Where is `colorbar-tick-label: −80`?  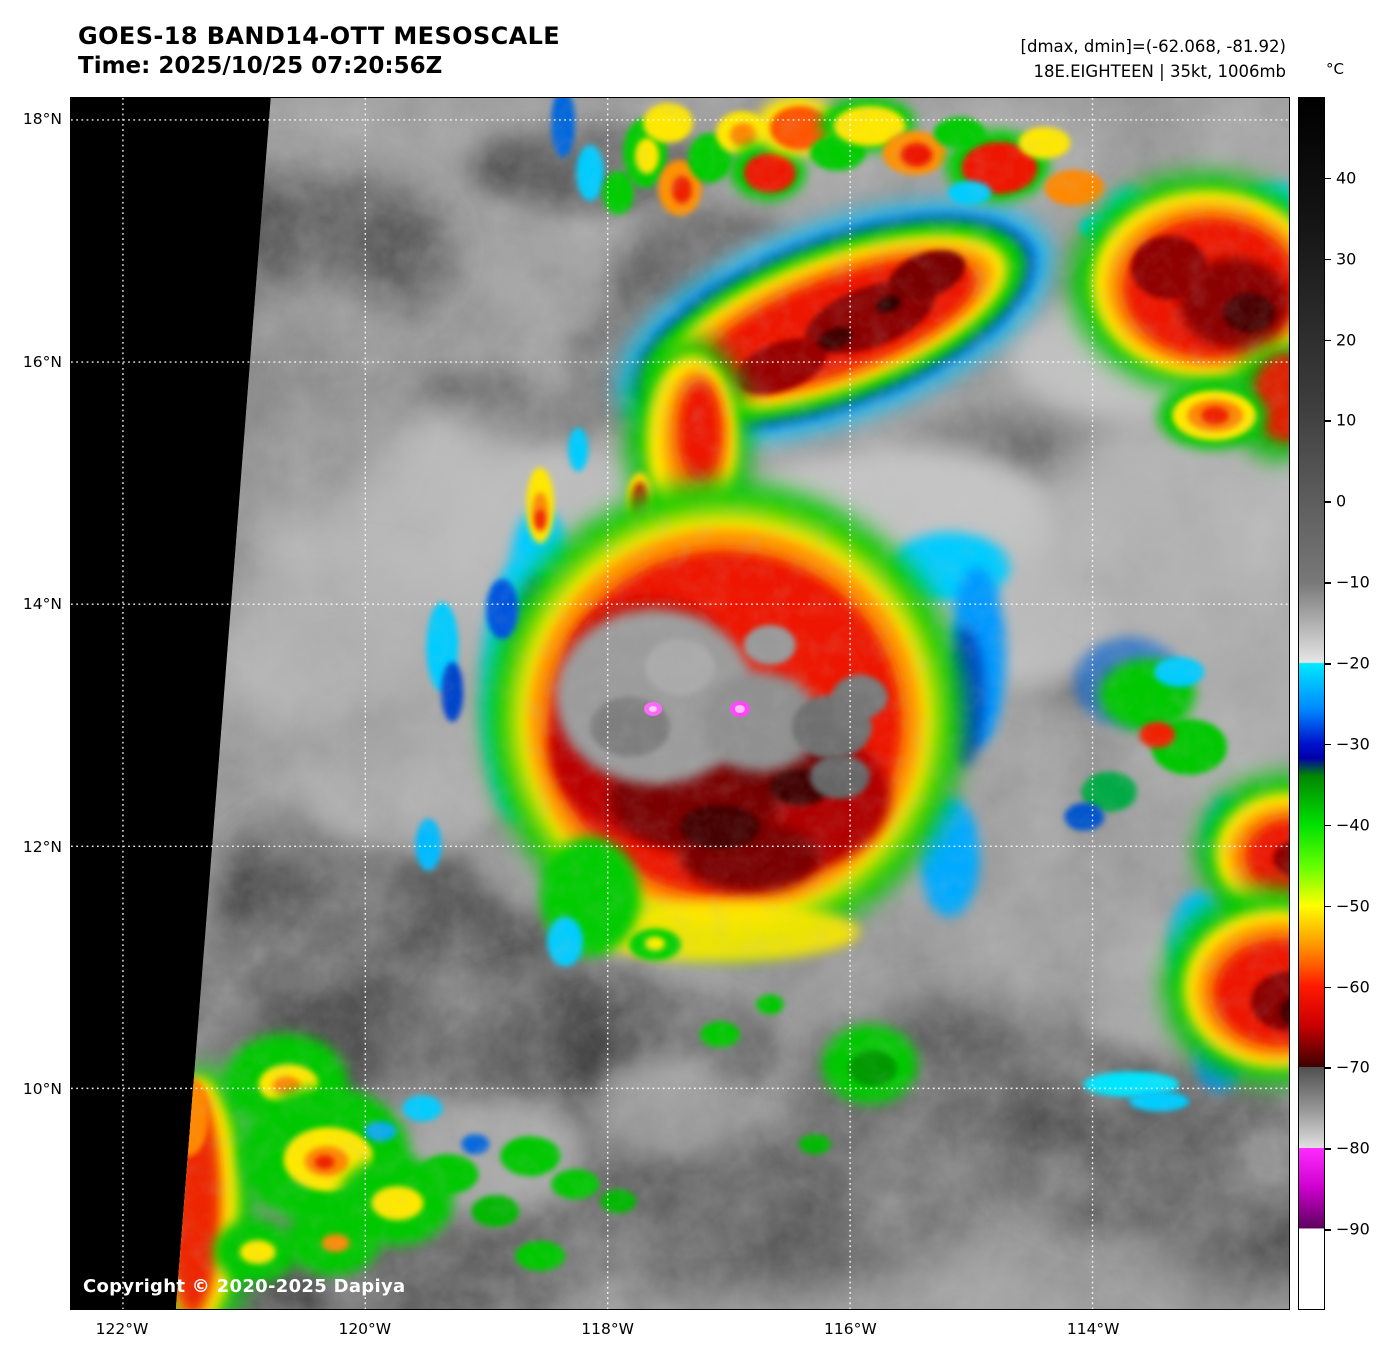 colorbar-tick-label: −80 is located at coordinates (1353, 1148).